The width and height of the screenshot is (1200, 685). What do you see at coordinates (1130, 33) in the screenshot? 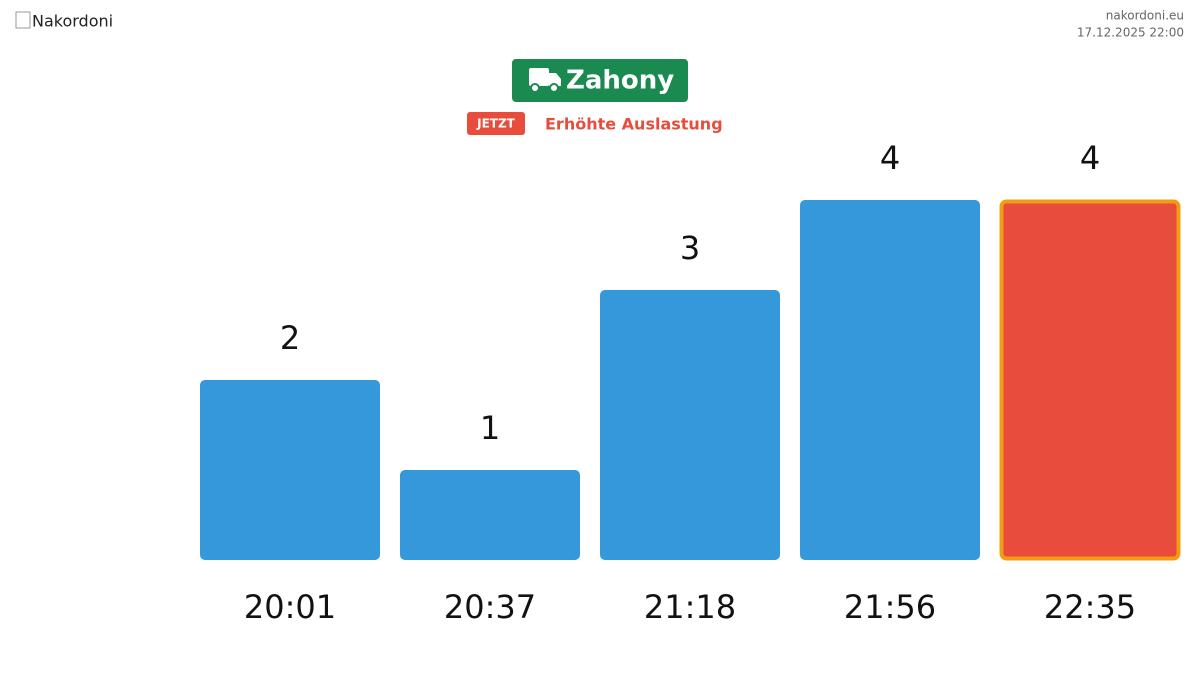
I see `timestamp: 17.12.2025 22:00` at bounding box center [1130, 33].